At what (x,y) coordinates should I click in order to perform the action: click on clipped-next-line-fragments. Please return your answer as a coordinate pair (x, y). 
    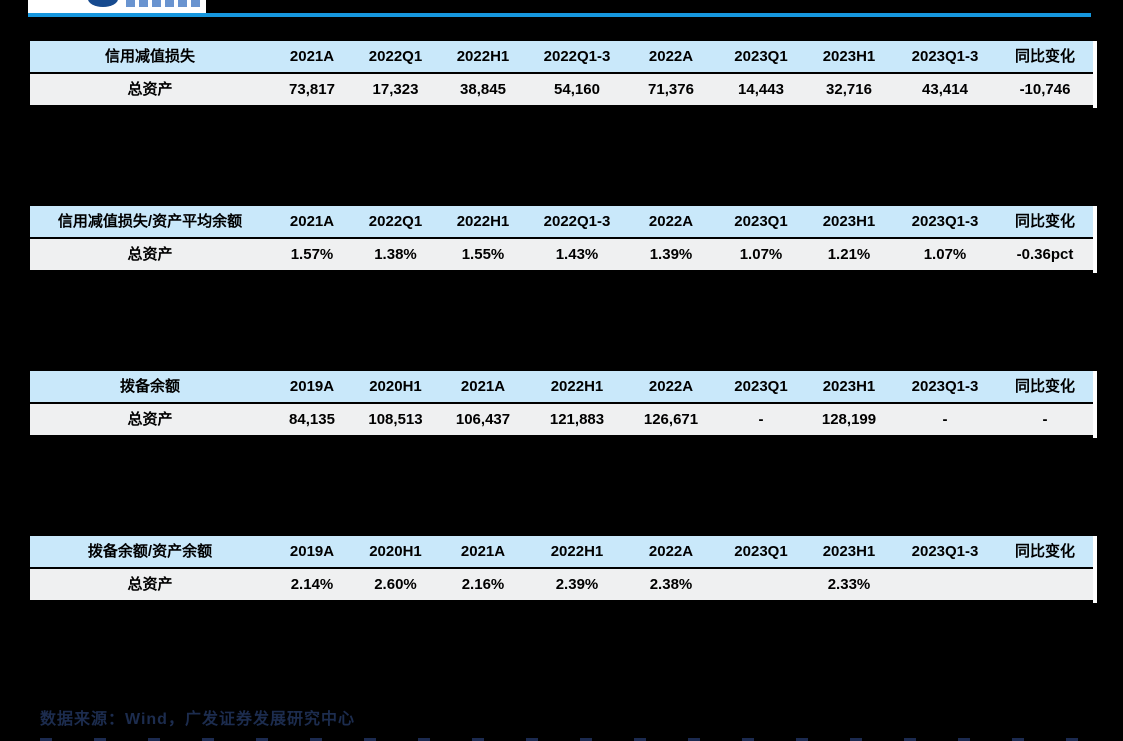
    Looking at the image, I should click on (562, 739).